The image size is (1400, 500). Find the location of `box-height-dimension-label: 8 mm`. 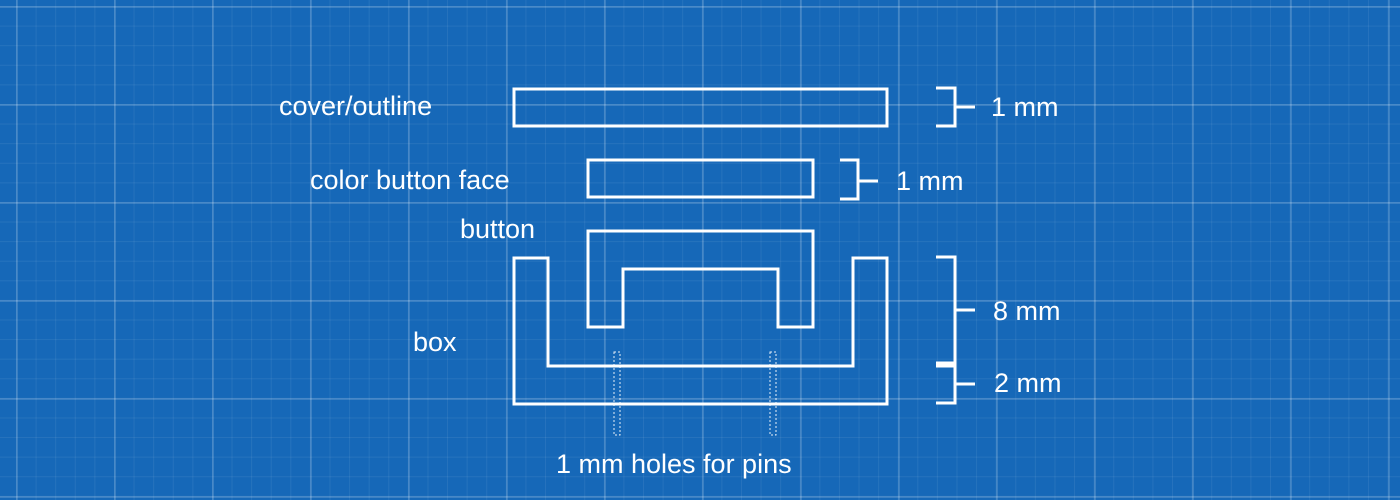

box-height-dimension-label: 8 mm is located at coordinates (1027, 311).